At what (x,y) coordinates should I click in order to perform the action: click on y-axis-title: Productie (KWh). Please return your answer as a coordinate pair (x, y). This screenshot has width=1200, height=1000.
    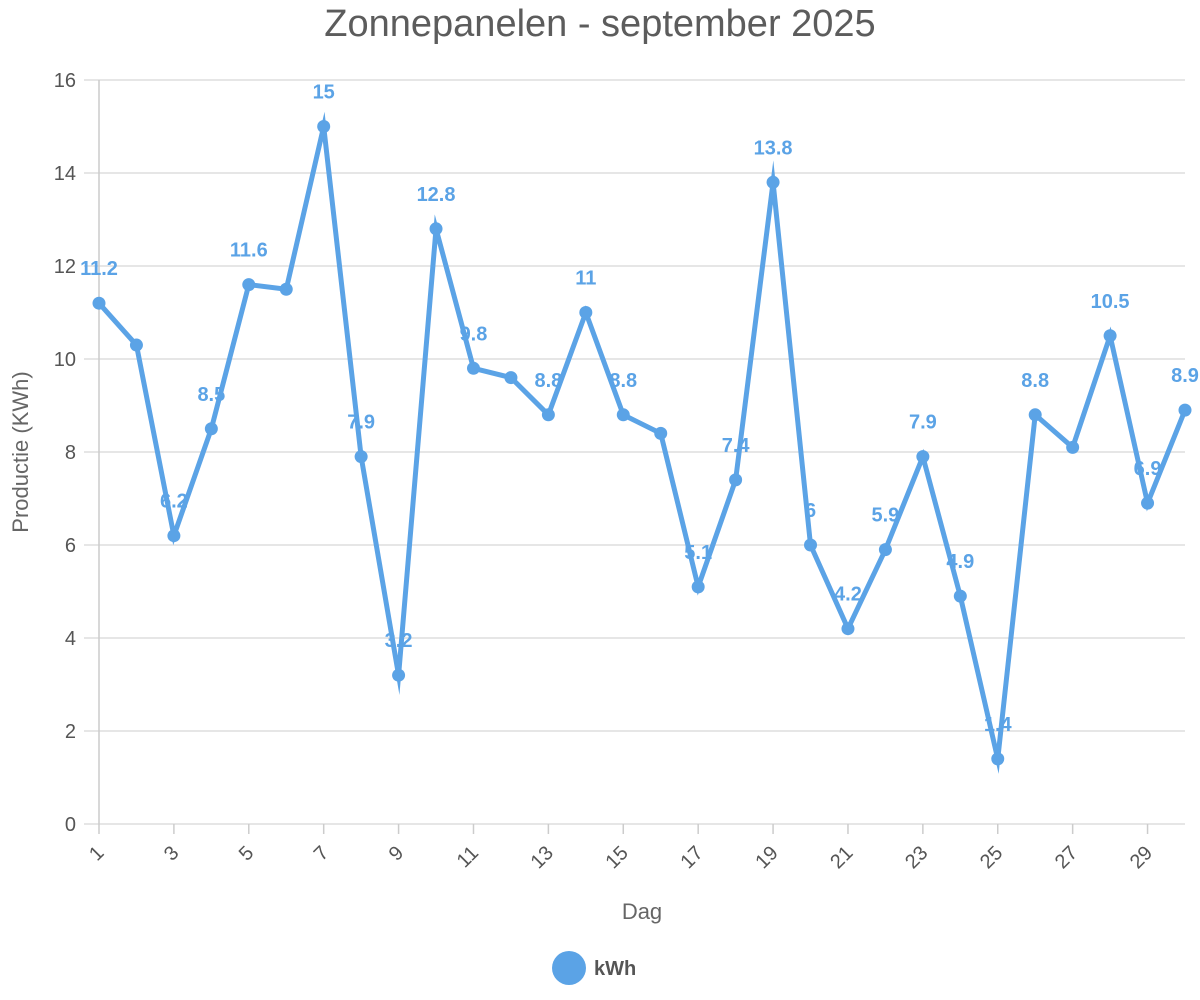
    Looking at the image, I should click on (20, 451).